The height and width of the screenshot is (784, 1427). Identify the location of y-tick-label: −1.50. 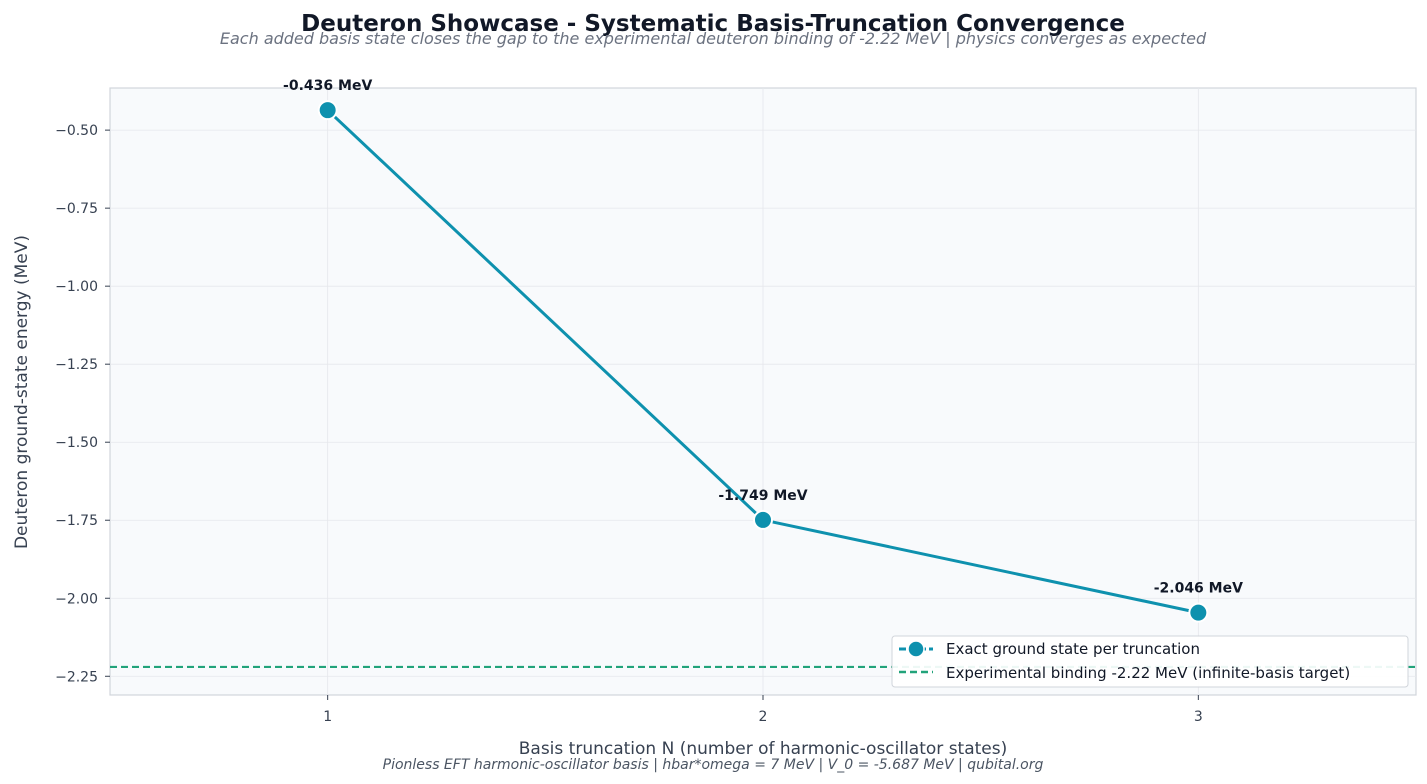
(76, 443).